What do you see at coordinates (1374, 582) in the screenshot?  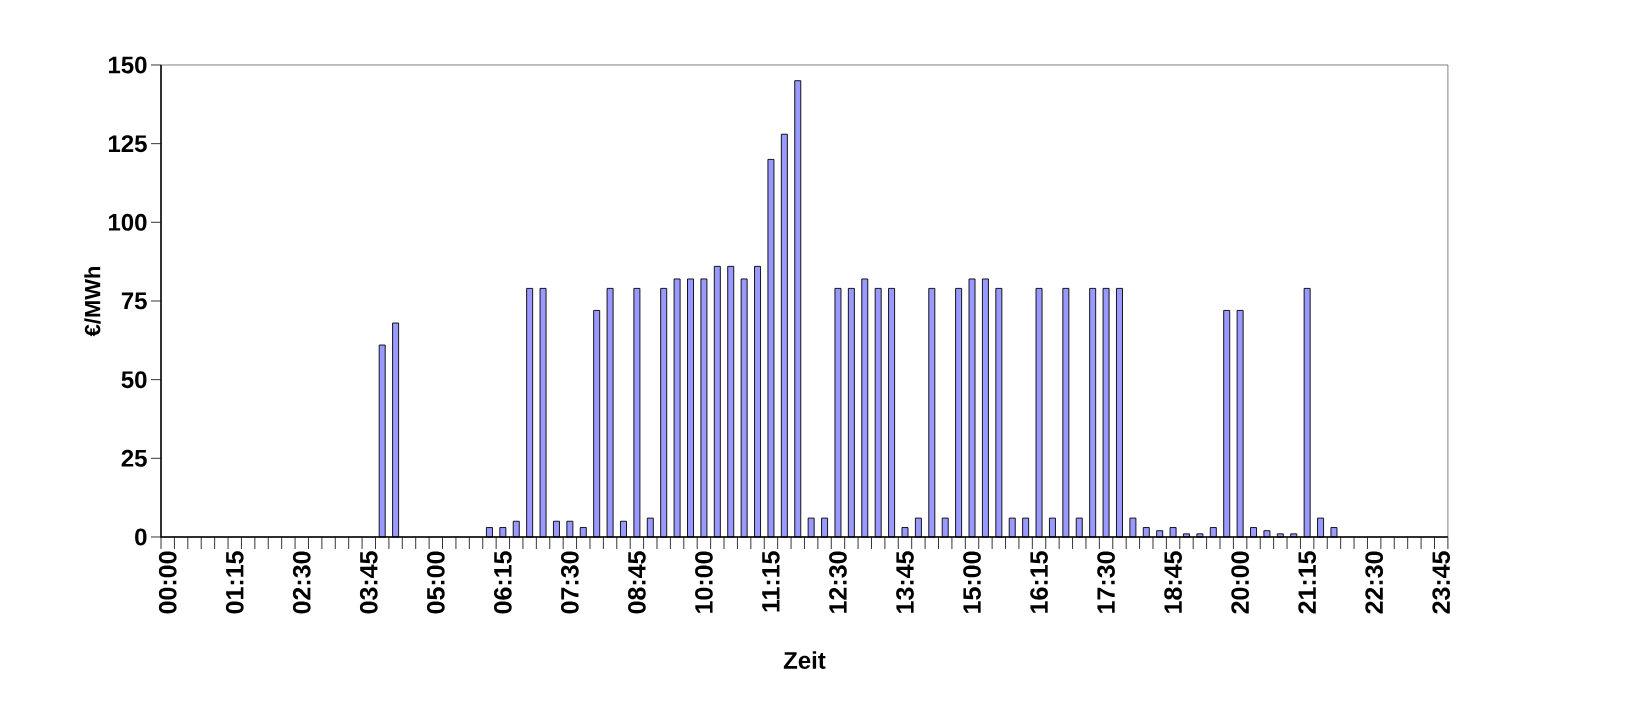 I see `x-tick-label: 22:30` at bounding box center [1374, 582].